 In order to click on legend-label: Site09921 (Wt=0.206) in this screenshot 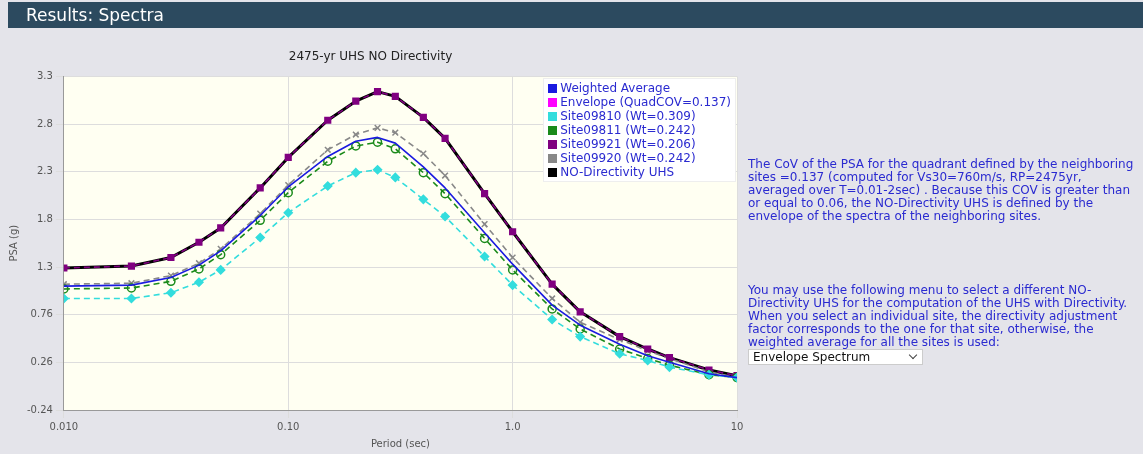, I will do `click(628, 144)`.